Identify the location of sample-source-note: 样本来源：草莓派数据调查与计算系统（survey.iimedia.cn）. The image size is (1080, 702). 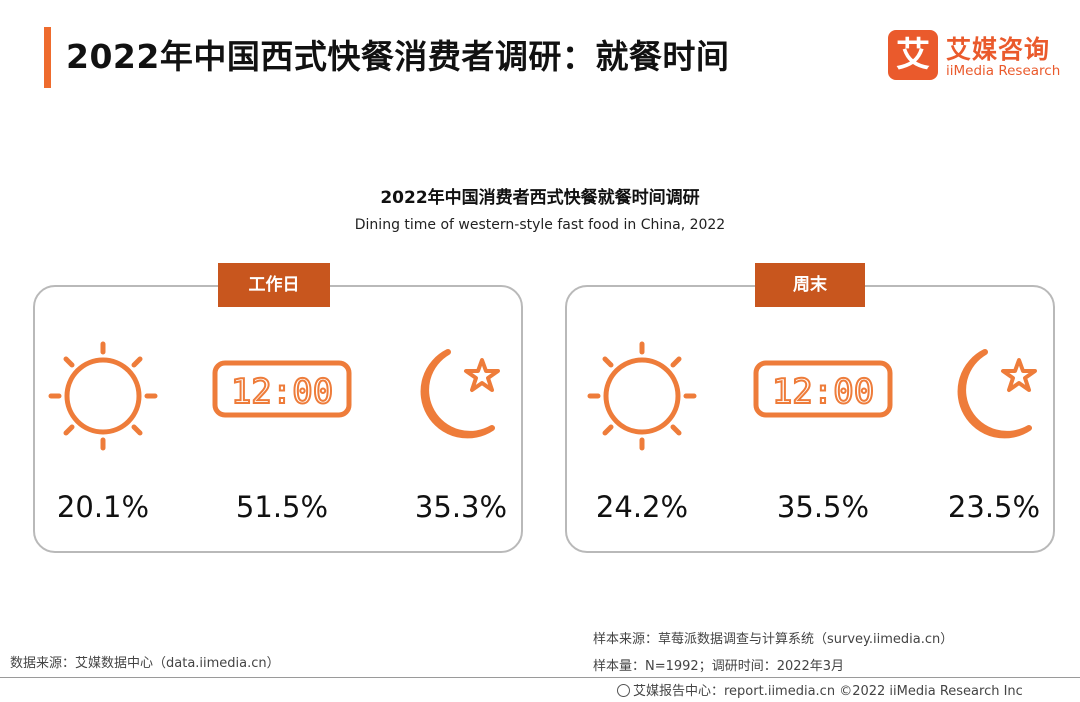
(773, 639).